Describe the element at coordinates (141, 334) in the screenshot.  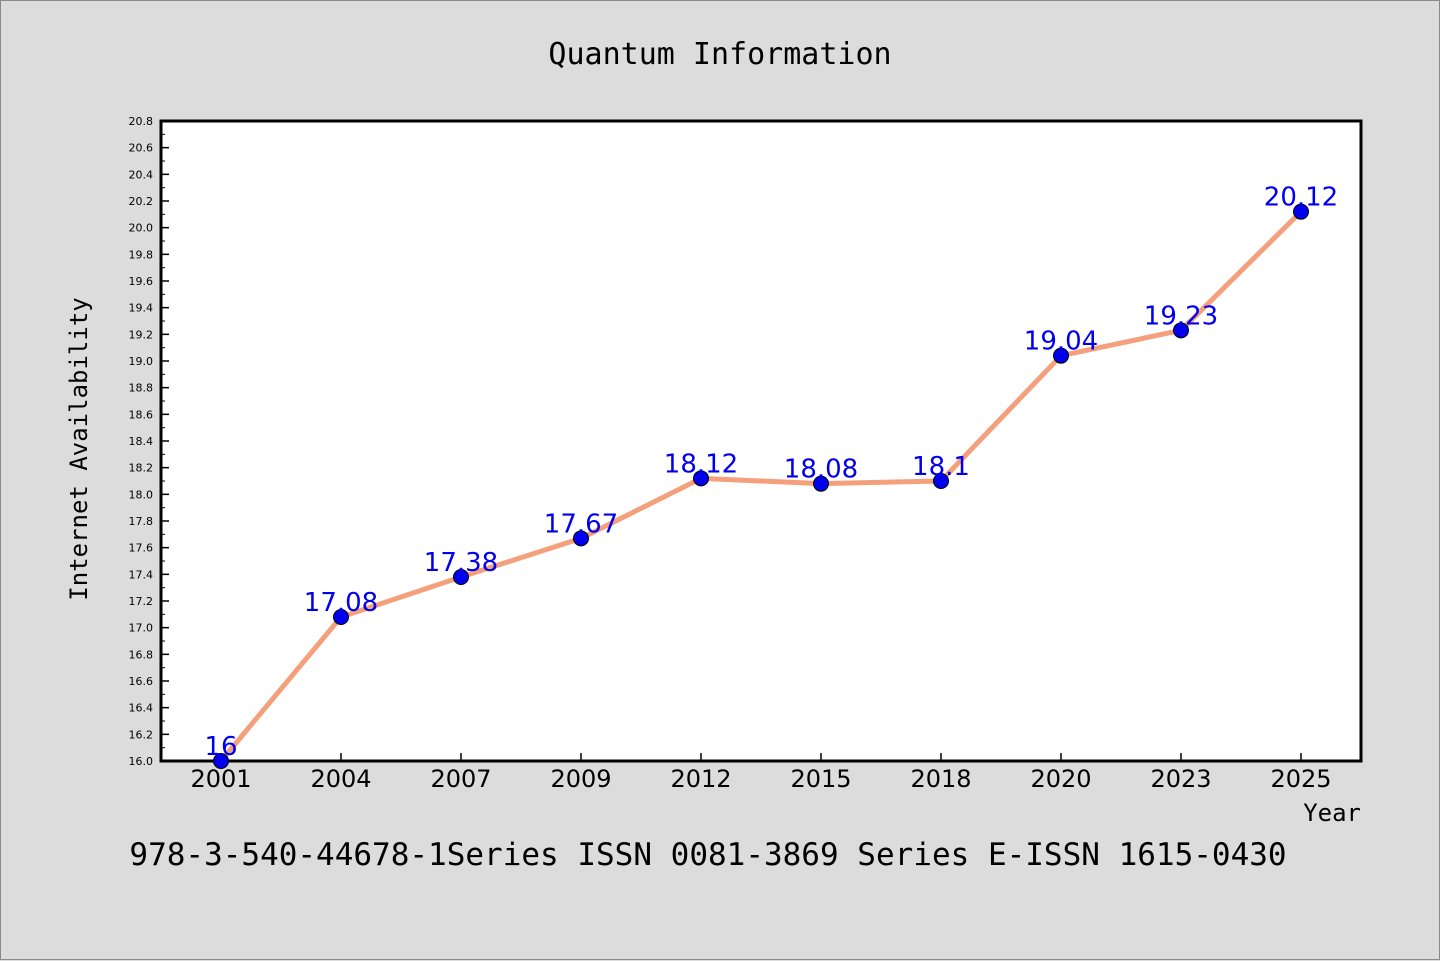
I see `y-tick-label: 19.2` at that location.